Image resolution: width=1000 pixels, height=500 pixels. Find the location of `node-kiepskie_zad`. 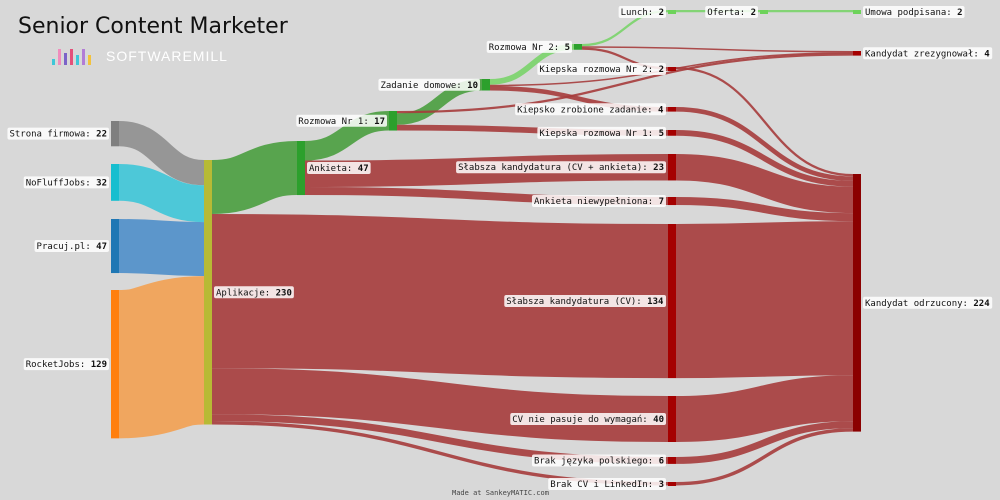

node-kiepskie_zad is located at coordinates (672, 109).